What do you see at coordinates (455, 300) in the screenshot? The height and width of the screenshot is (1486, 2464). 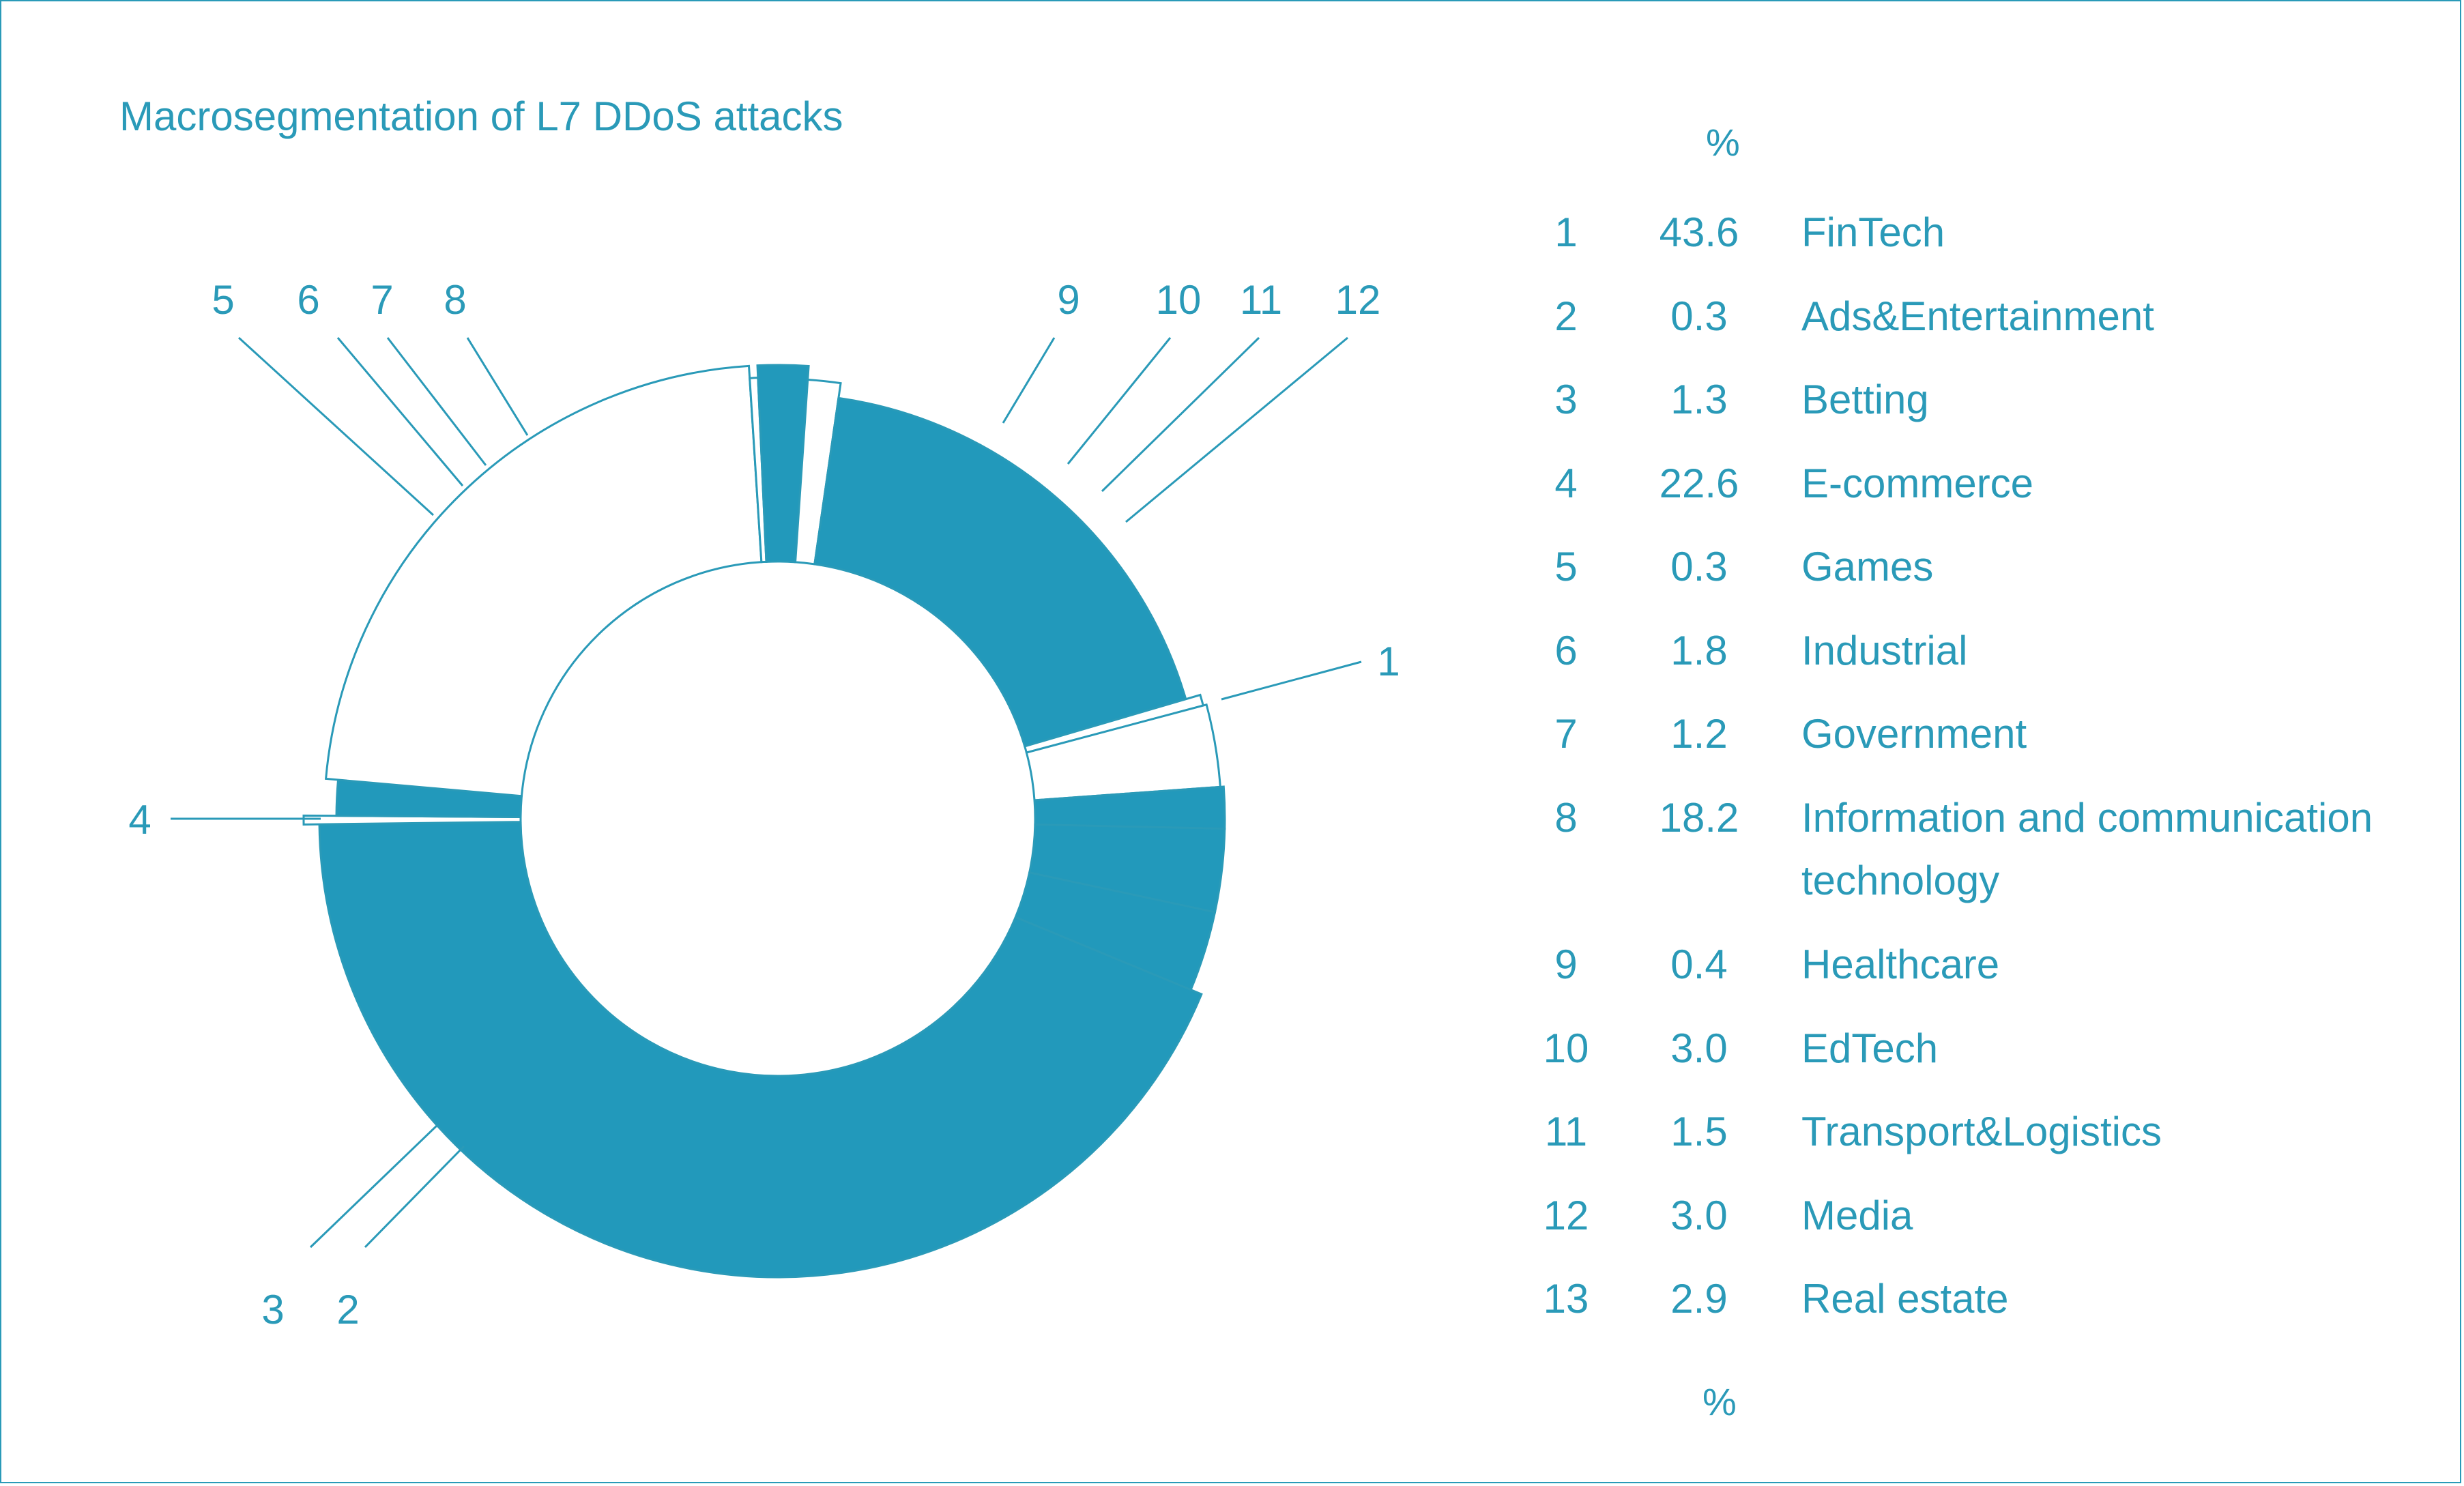 I see `slice-label-8: 8` at bounding box center [455, 300].